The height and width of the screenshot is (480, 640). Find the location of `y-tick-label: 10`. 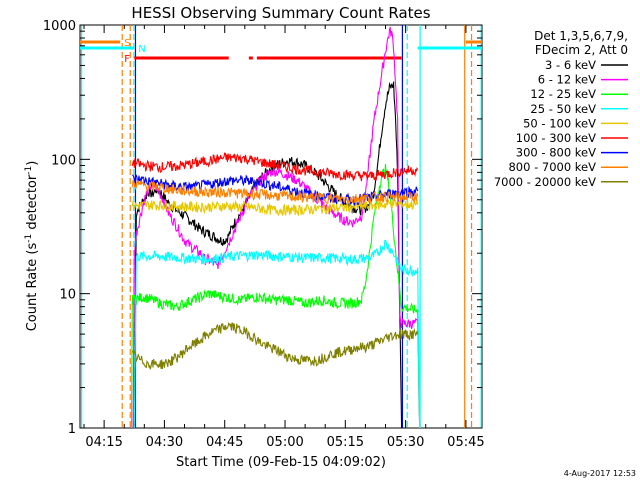

y-tick-label: 10 is located at coordinates (67, 295).